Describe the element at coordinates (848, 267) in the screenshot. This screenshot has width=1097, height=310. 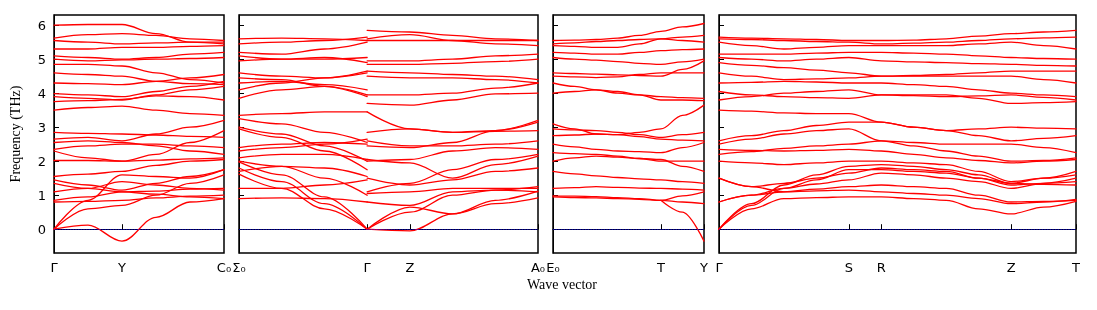
I see `x-tick-label: S` at that location.